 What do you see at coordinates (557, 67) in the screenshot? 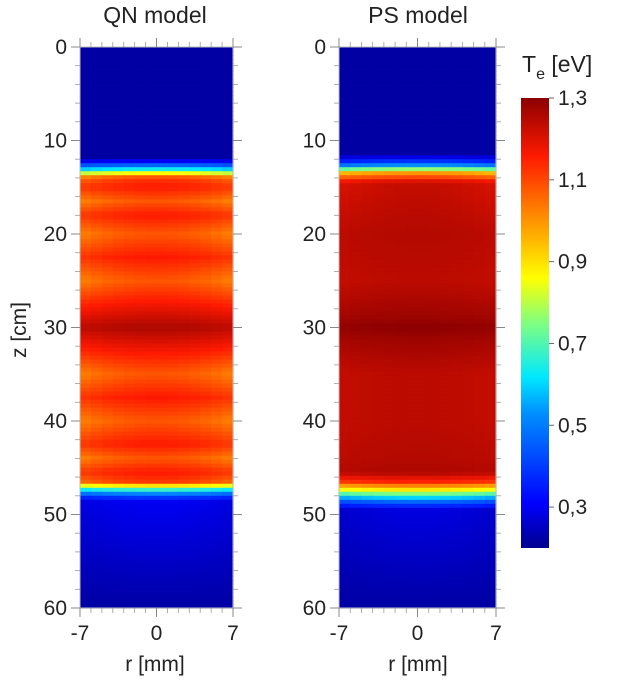
I see `colorbar-title: Te [eV]` at bounding box center [557, 67].